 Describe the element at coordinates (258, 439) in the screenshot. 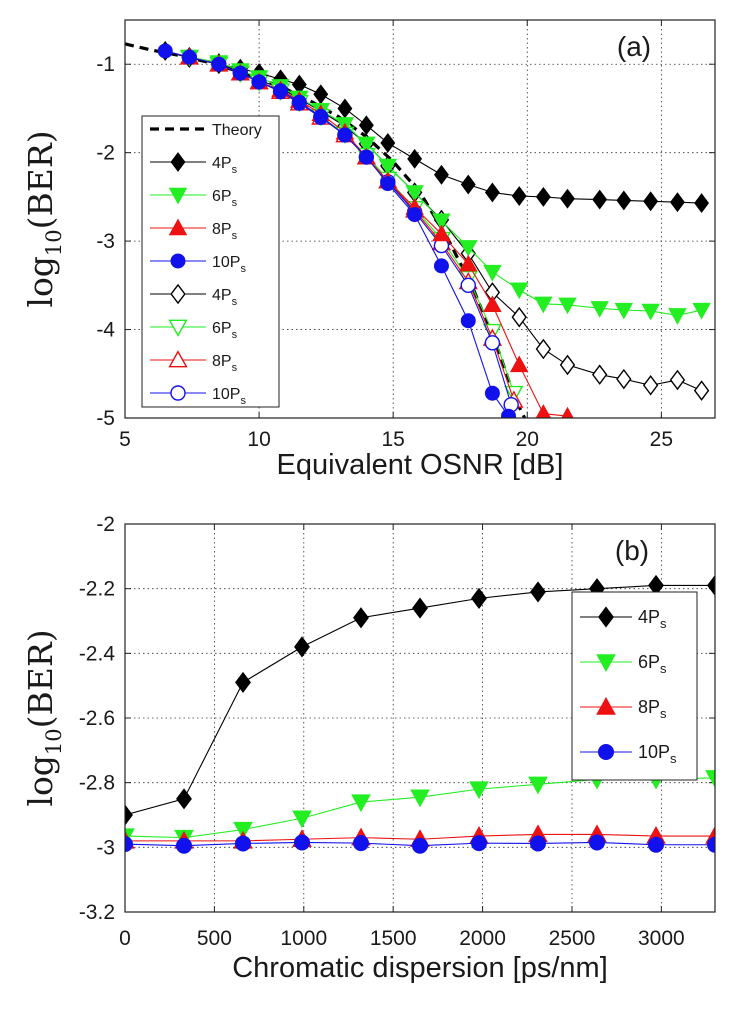

I see `x-tick-label: 10` at that location.